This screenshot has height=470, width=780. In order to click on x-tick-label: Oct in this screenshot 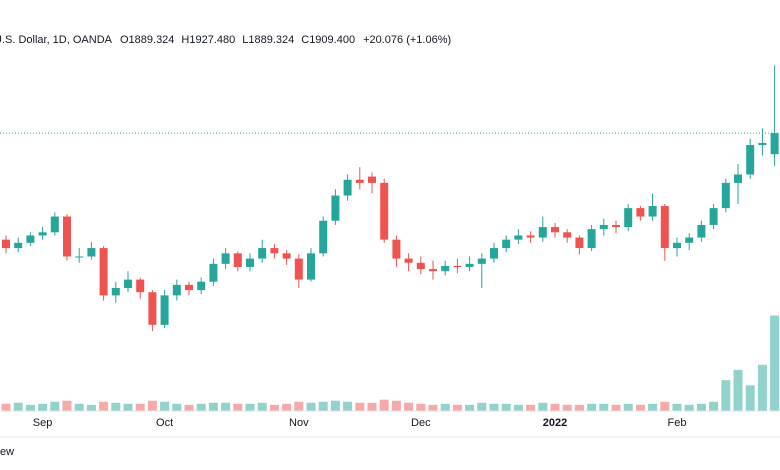, I will do `click(164, 423)`.